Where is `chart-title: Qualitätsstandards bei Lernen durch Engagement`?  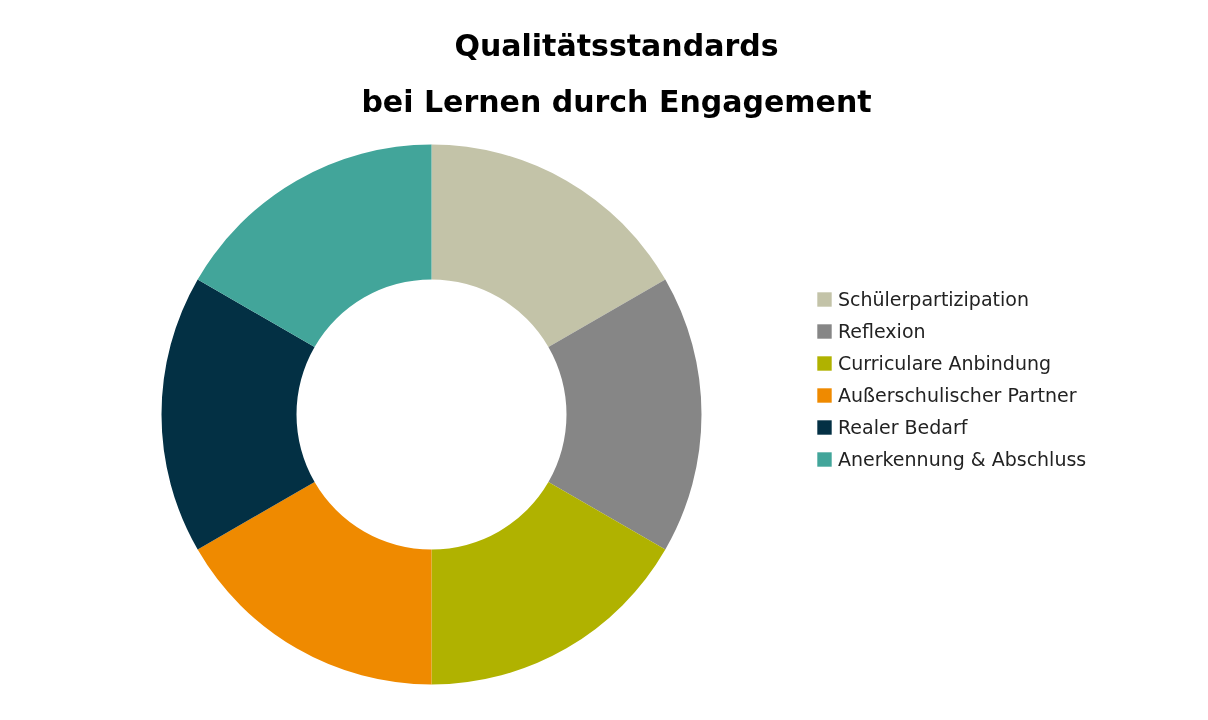 chart-title: Qualitätsstandards bei Lernen durch Engagement is located at coordinates (616, 73).